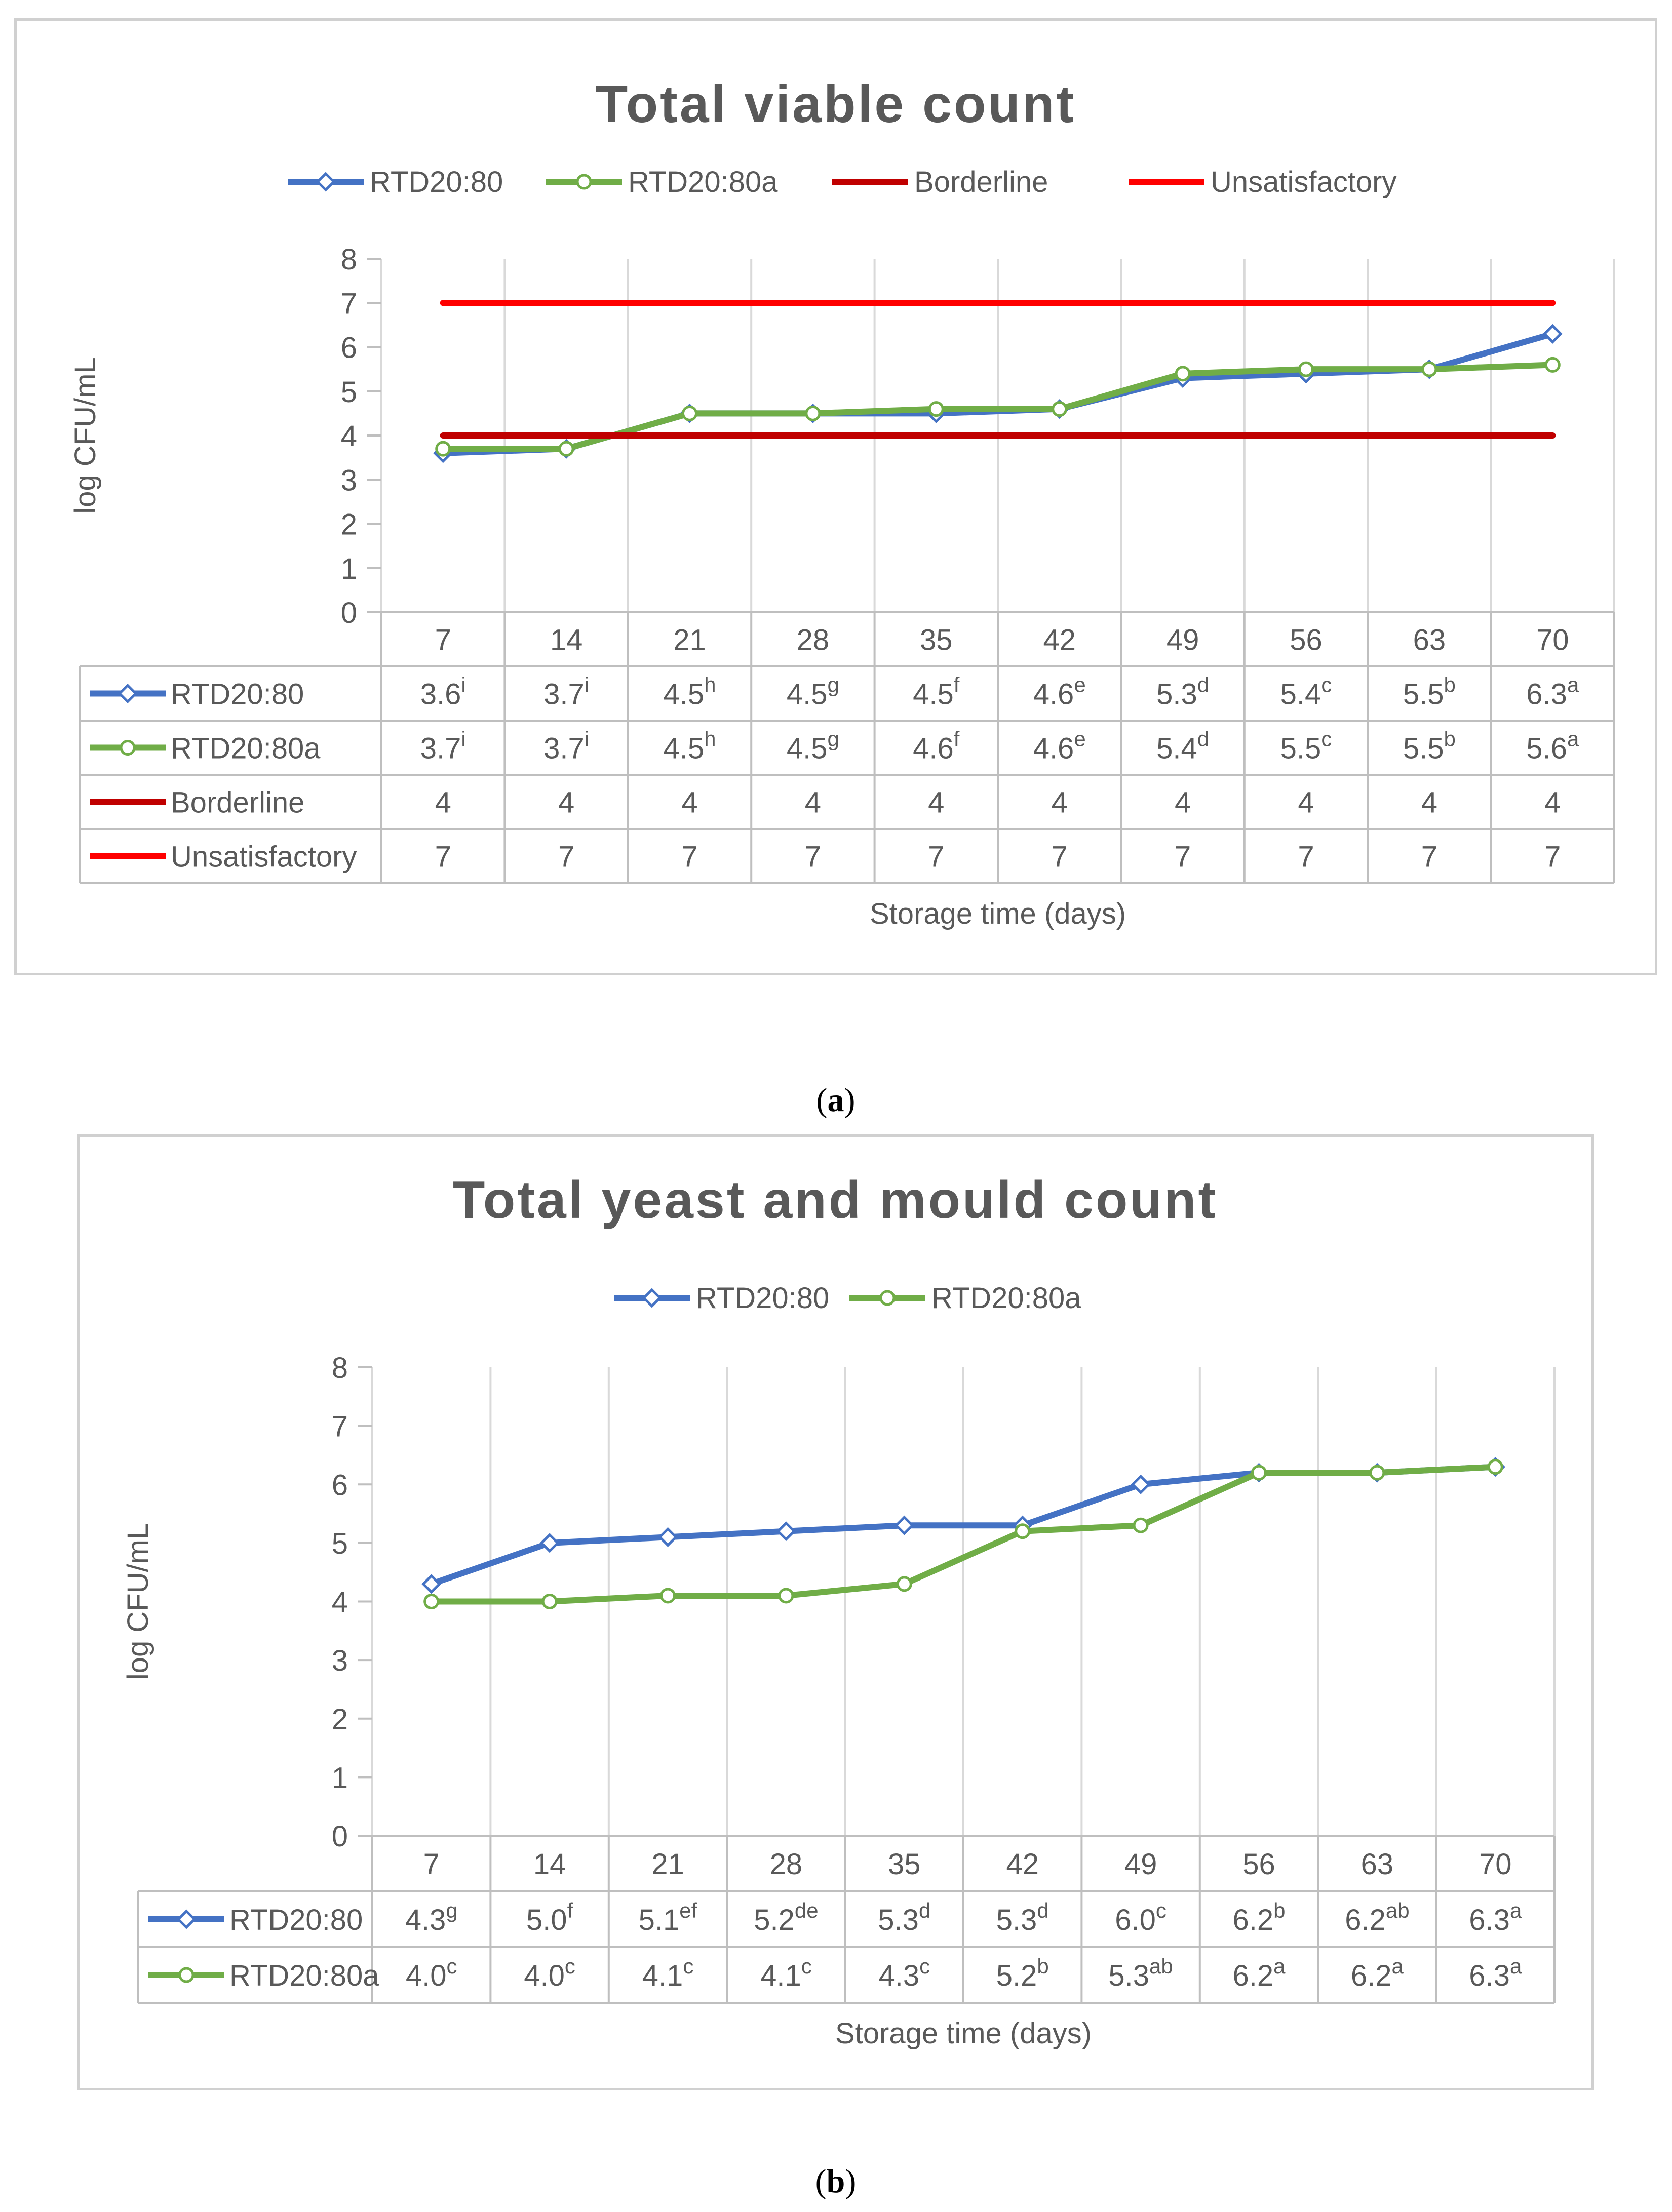 The width and height of the screenshot is (1672, 2212). What do you see at coordinates (1128, 1975) in the screenshot?
I see `cell-number: 5.3` at bounding box center [1128, 1975].